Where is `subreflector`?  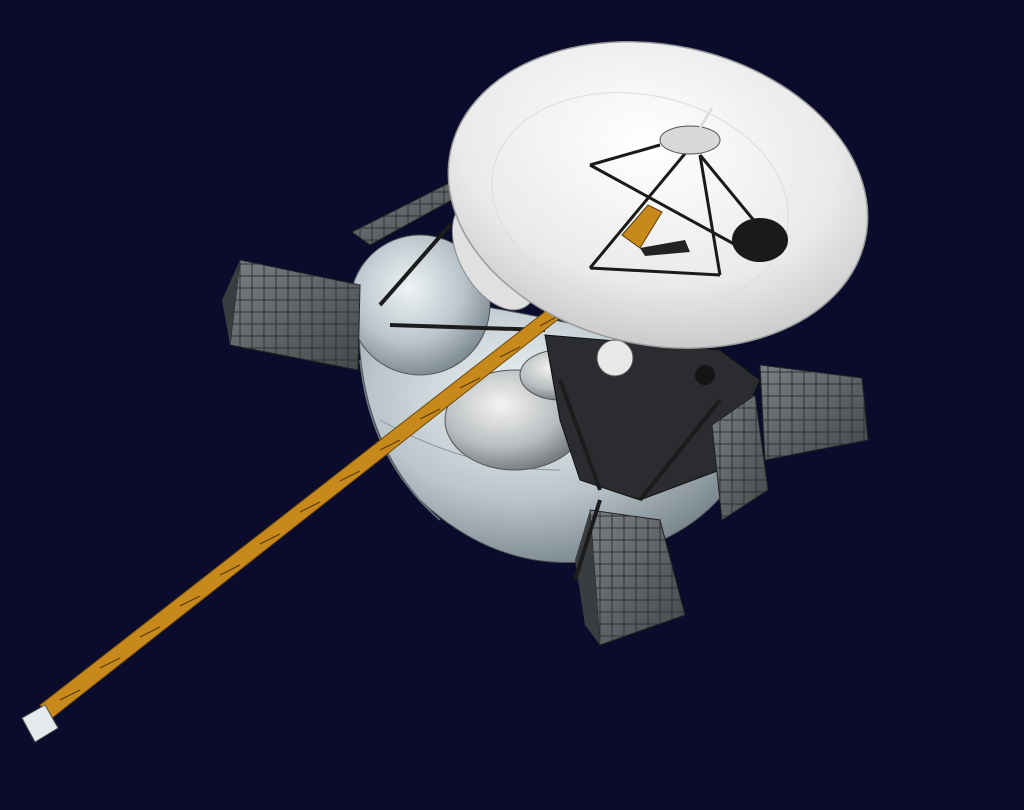
subreflector is located at coordinates (690, 140).